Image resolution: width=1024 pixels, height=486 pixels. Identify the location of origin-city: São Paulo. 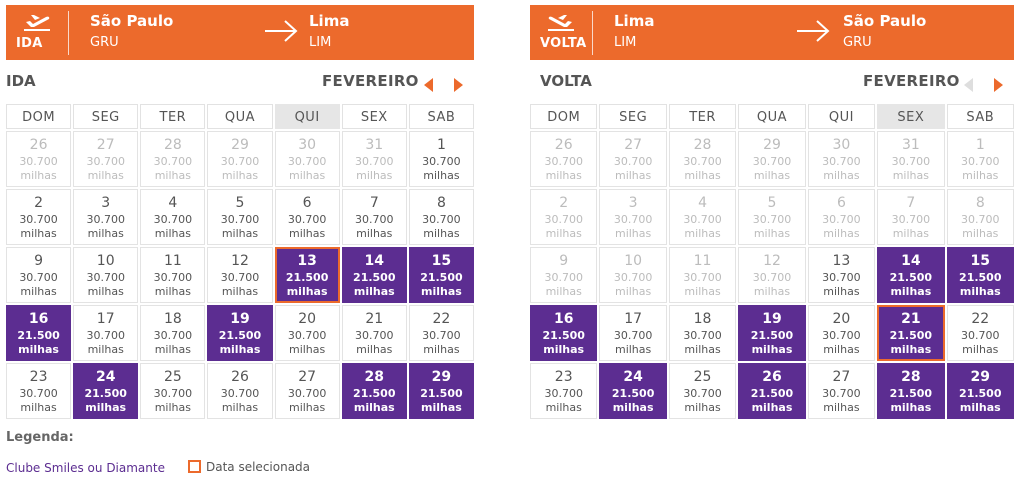
(132, 21).